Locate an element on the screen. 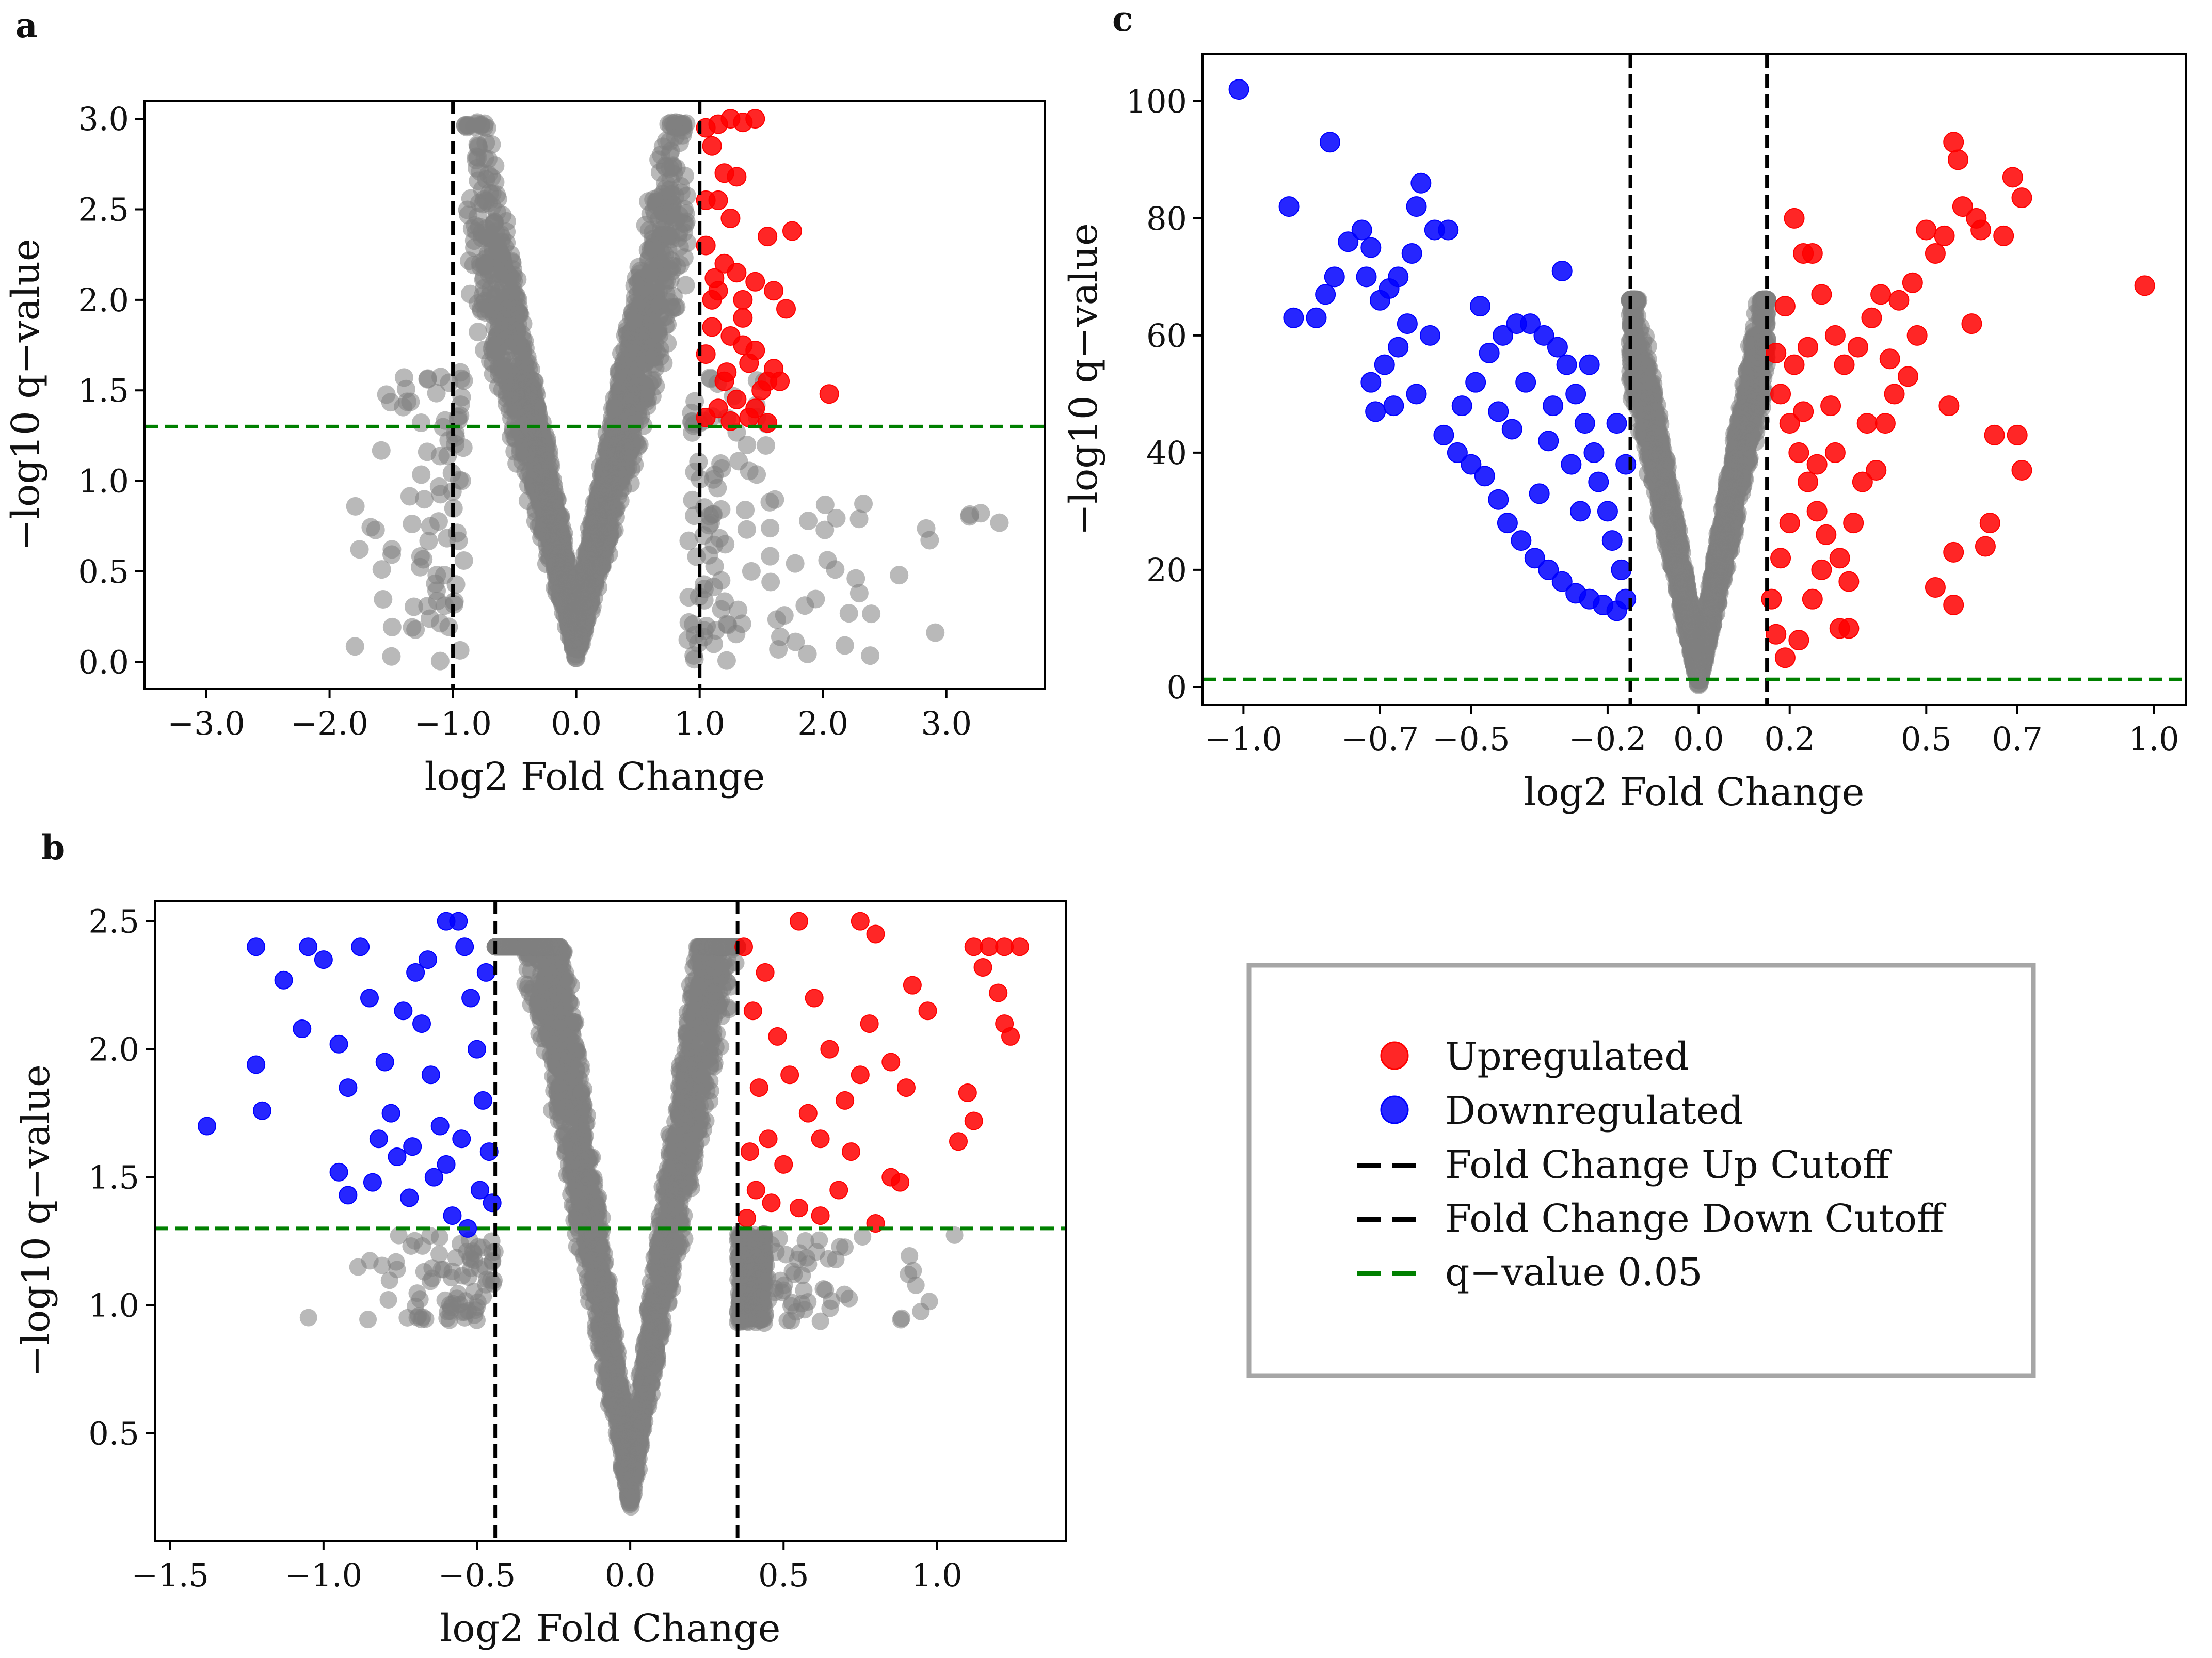 This screenshot has width=2212, height=1658. plot-area-b is located at coordinates (613, 1214).